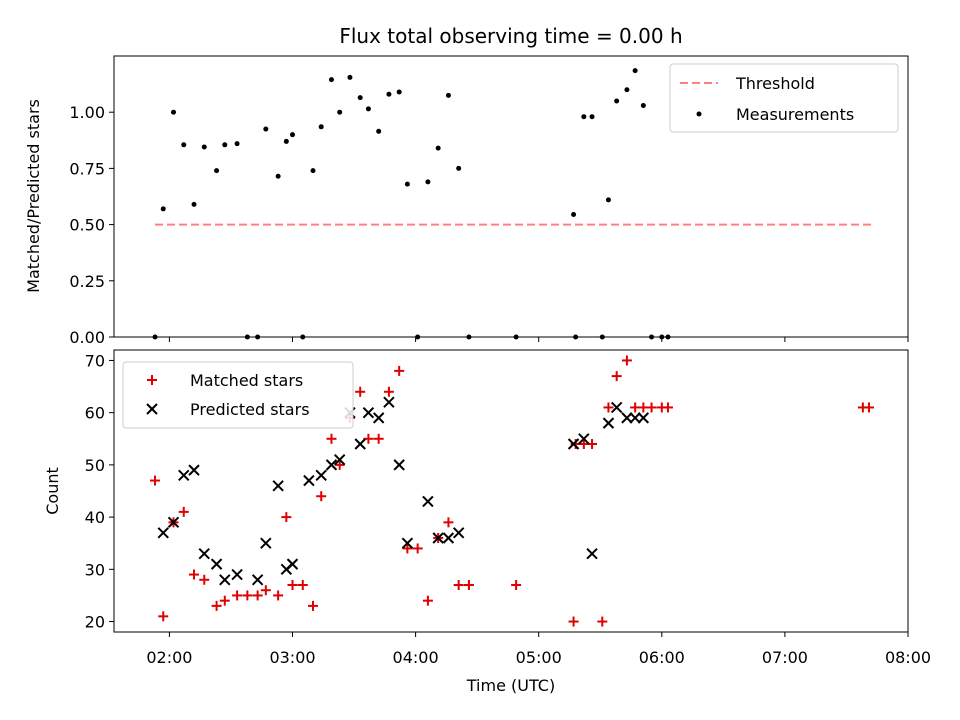  What do you see at coordinates (510, 685) in the screenshot?
I see `bottom-x-axis-title: Time (UTC)` at bounding box center [510, 685].